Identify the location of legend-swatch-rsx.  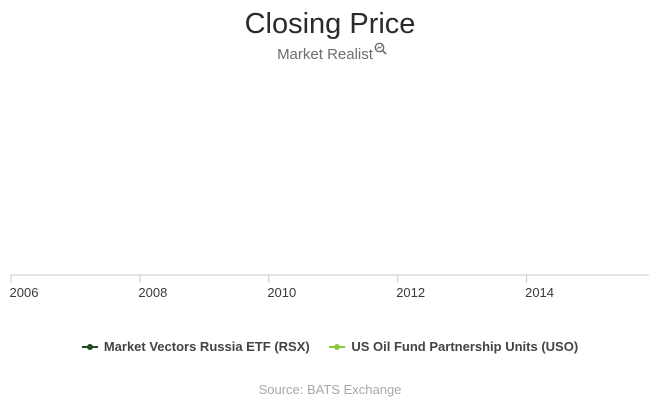
(89, 347).